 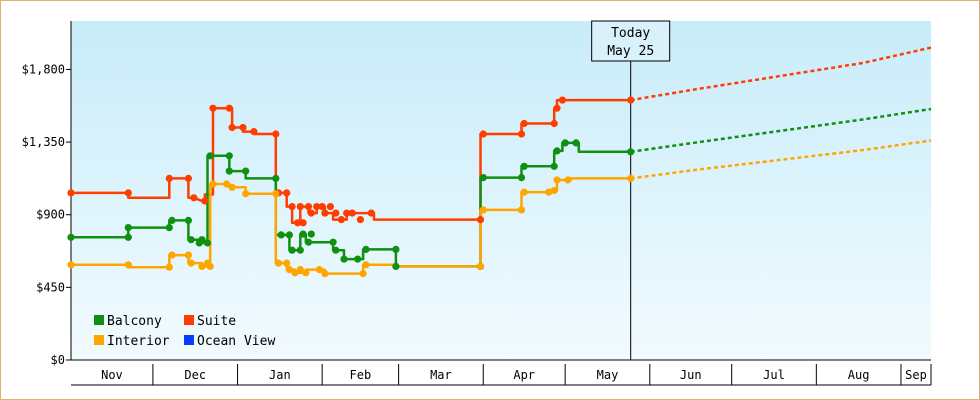 What do you see at coordinates (99, 320) in the screenshot?
I see `legend-swatch-balcony` at bounding box center [99, 320].